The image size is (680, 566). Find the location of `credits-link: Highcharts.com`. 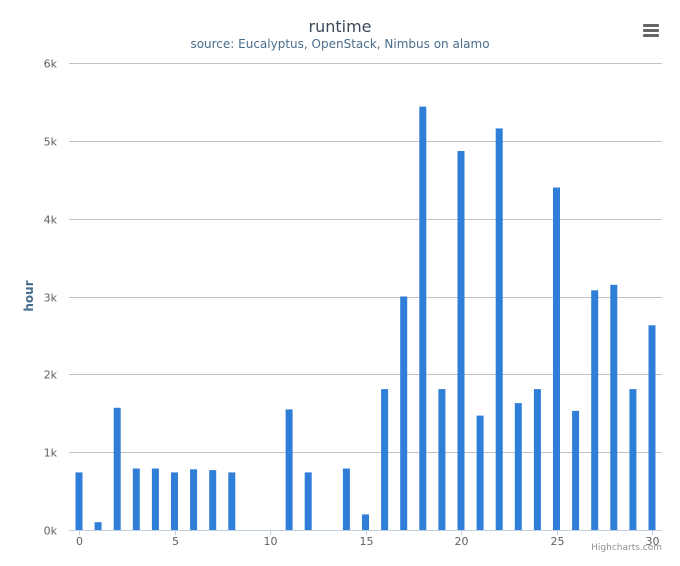

credits-link: Highcharts.com is located at coordinates (626, 548).